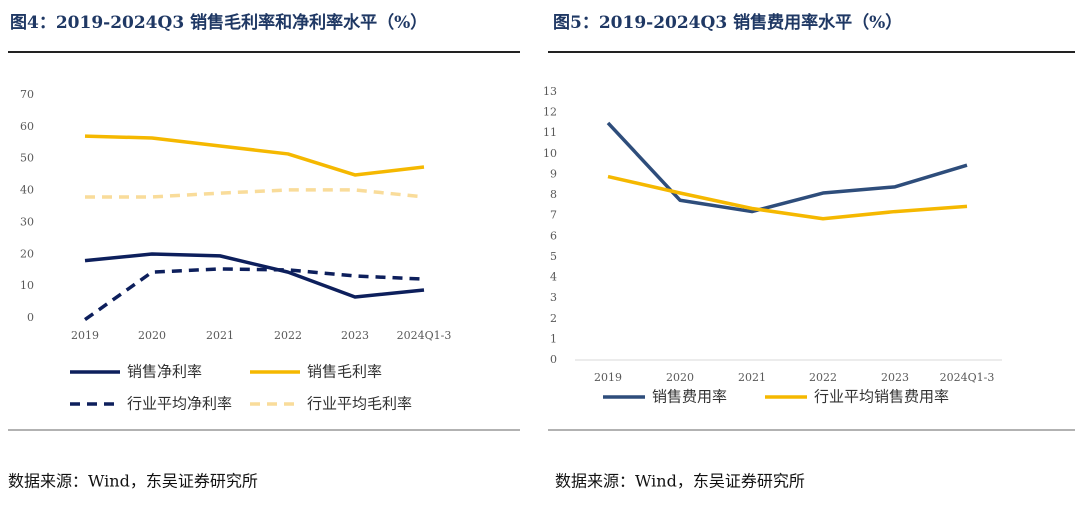 This screenshot has width=1080, height=508. I want to click on y-tick-label: 12, so click(550, 112).